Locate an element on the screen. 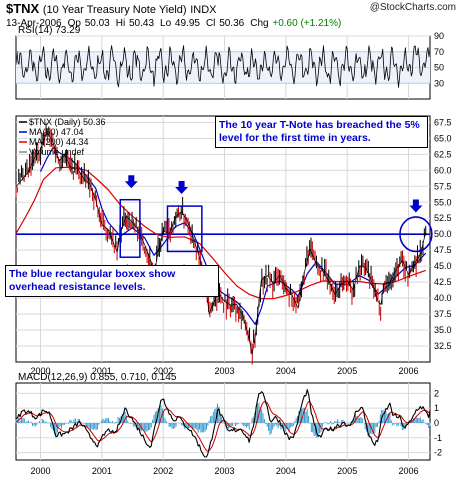 This screenshot has height=482, width=460. price-legend-label: MA(50) 47.04 is located at coordinates (56, 132).